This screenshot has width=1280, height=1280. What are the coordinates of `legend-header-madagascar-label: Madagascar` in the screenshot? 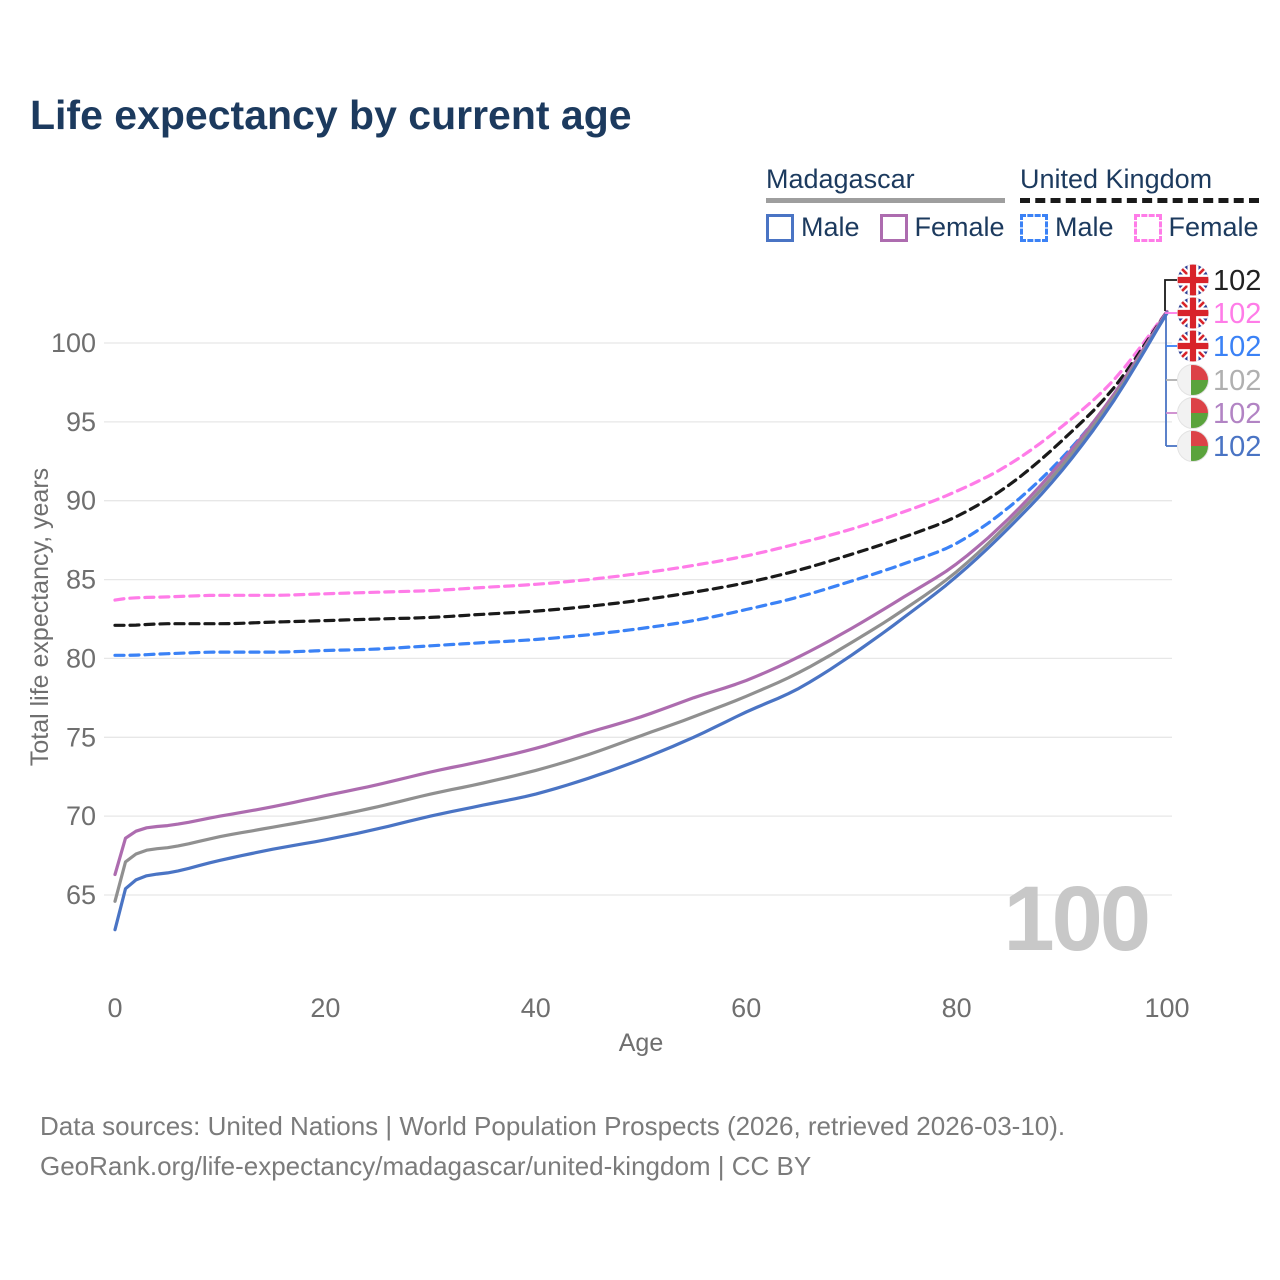 It's located at (840, 179).